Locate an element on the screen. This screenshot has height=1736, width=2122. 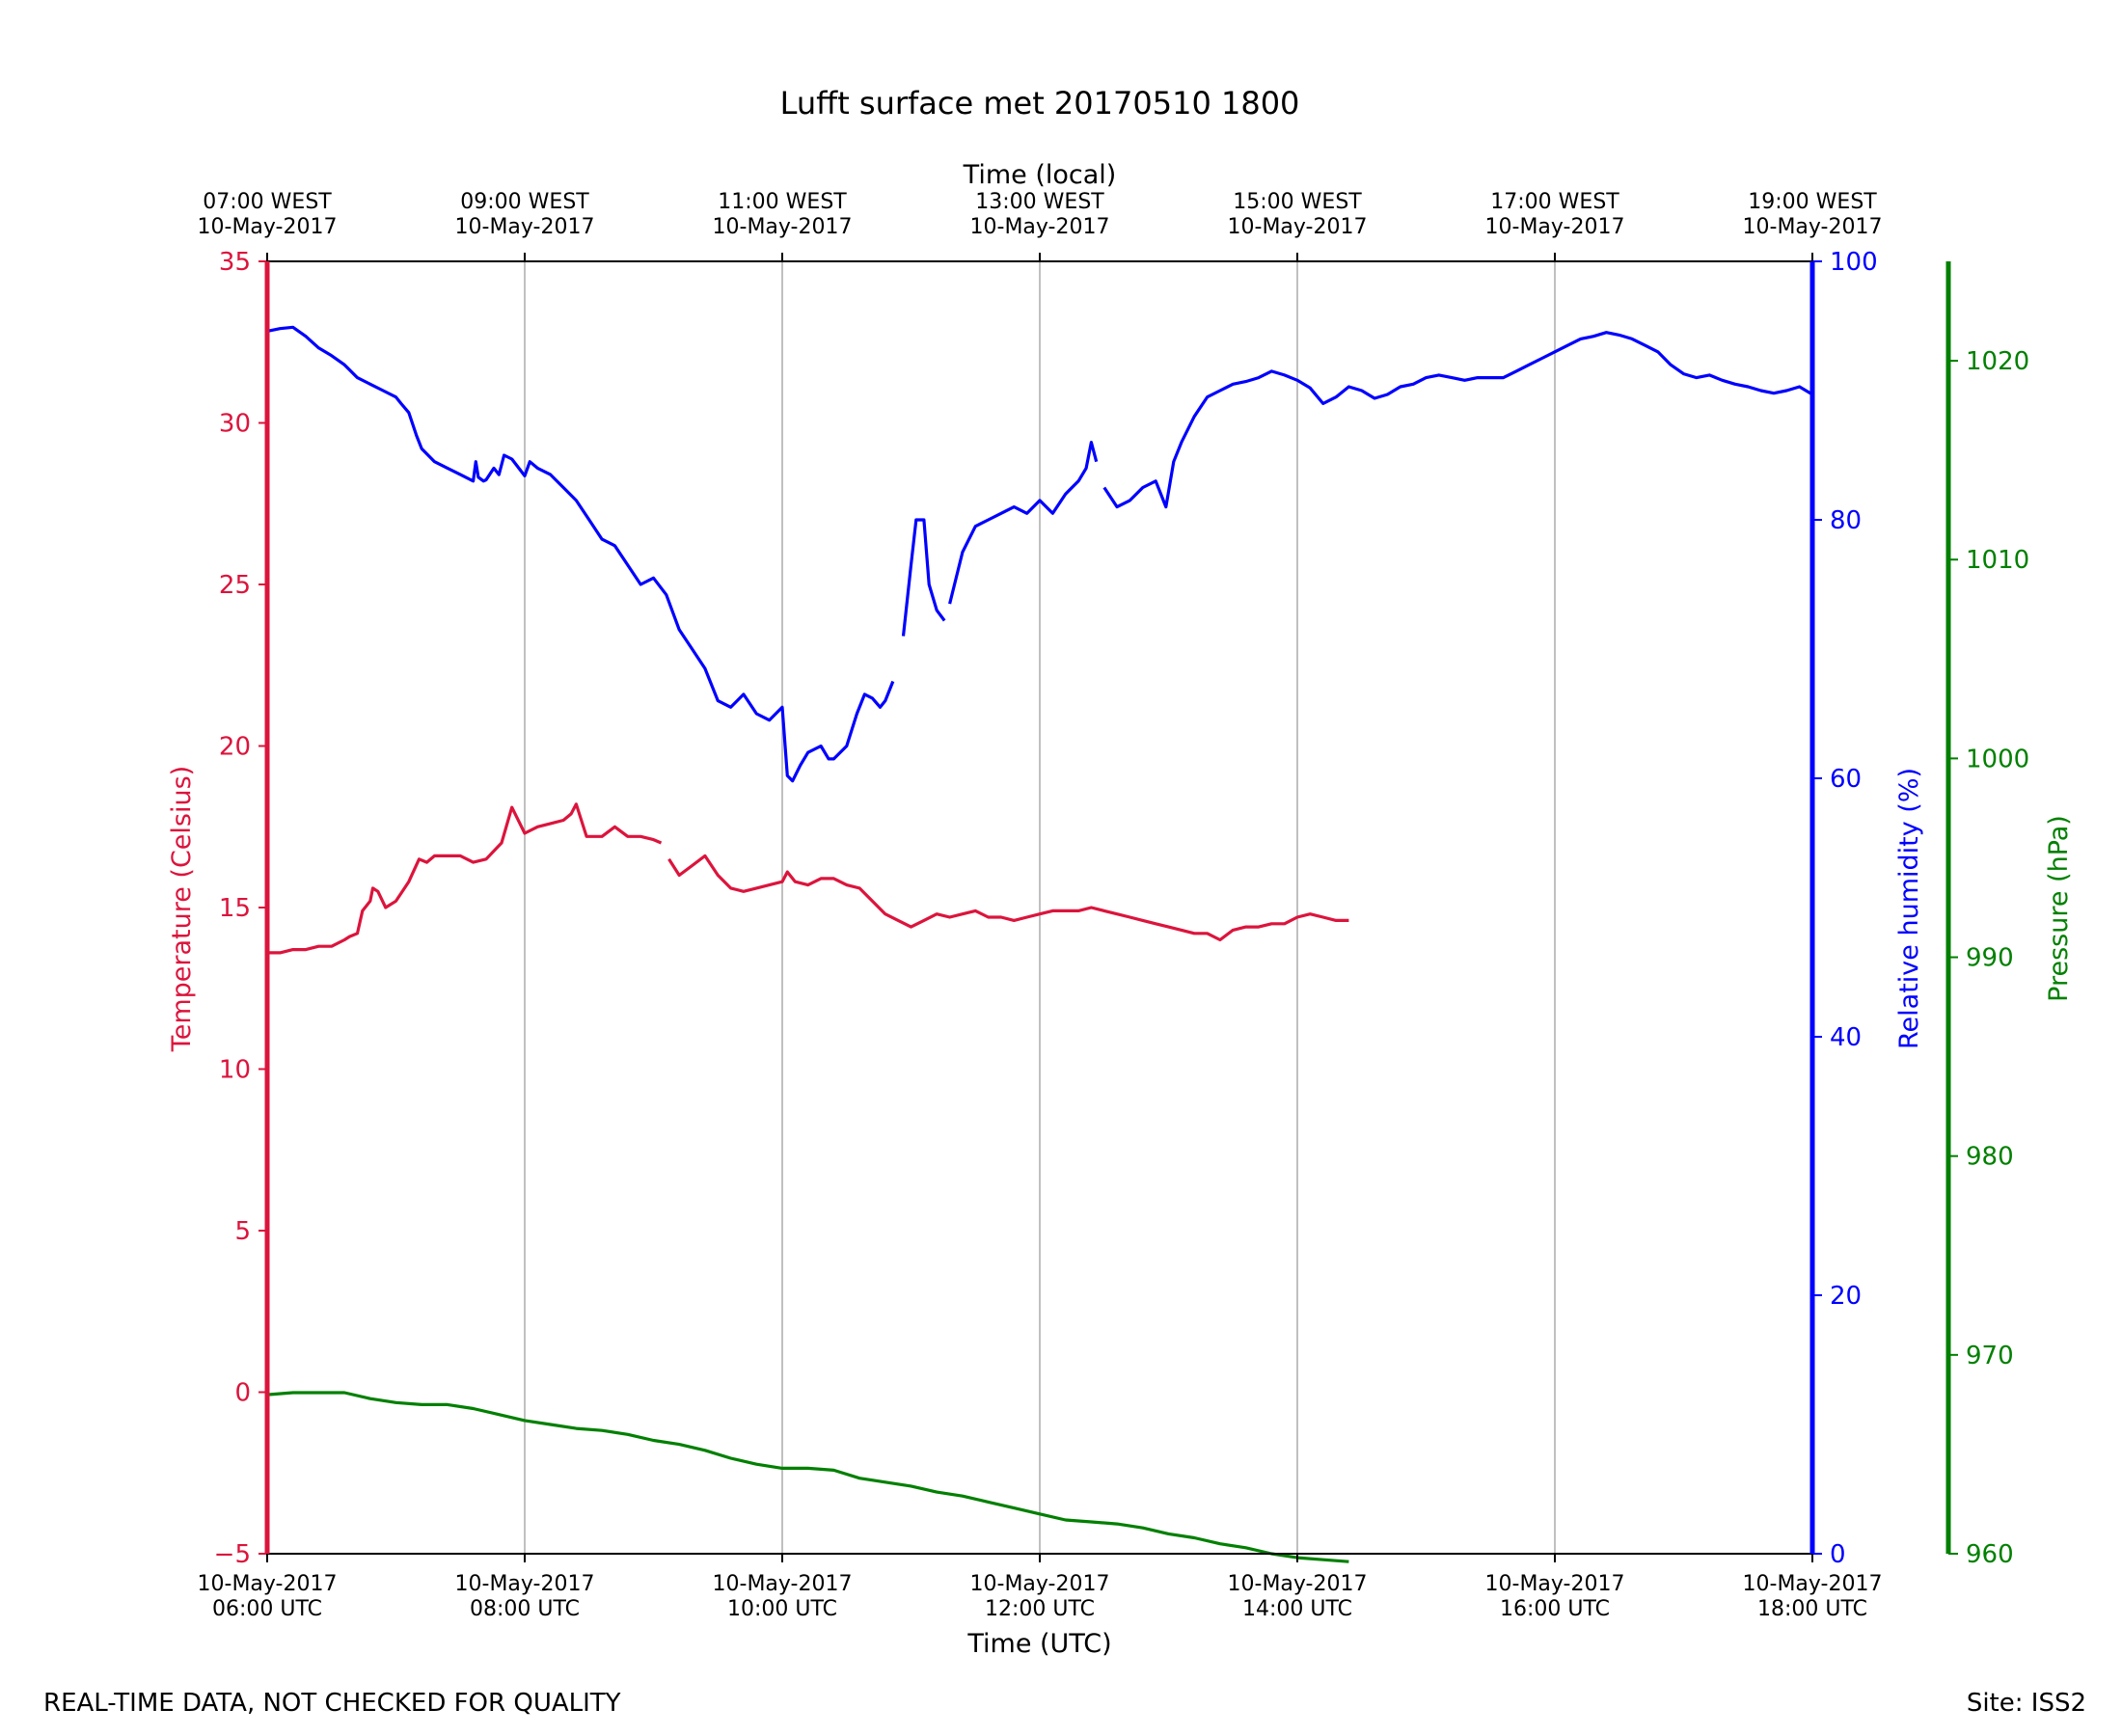
temperature-tick-label: 15 is located at coordinates (235, 909).